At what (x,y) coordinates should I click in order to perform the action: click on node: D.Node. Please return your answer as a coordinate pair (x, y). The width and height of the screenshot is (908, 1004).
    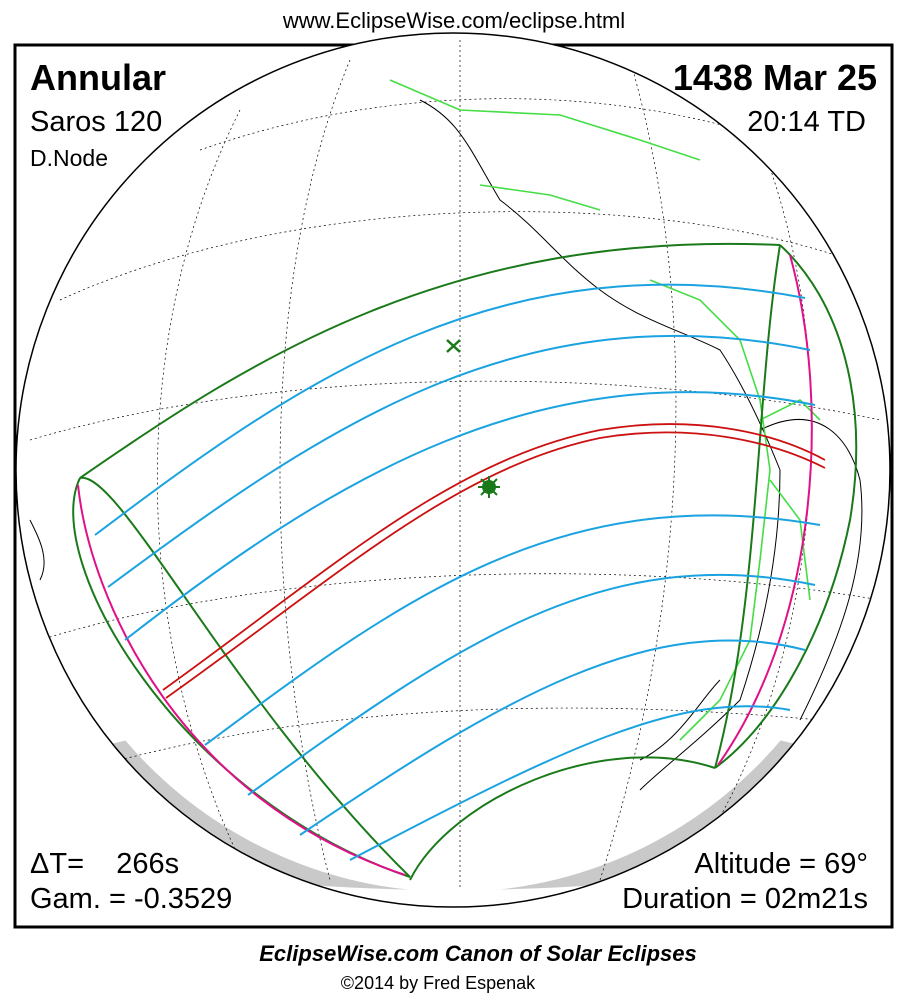
    Looking at the image, I should click on (69, 158).